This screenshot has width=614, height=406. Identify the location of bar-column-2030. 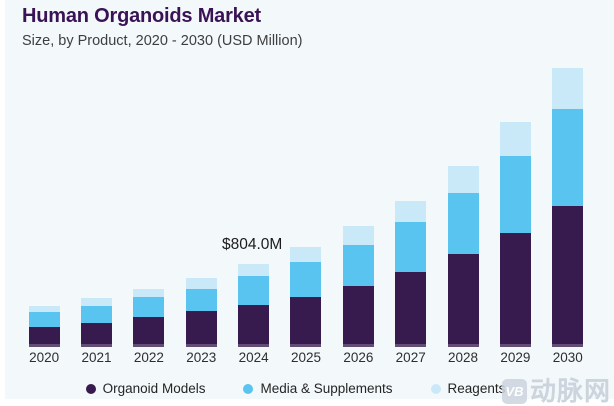
(568, 203).